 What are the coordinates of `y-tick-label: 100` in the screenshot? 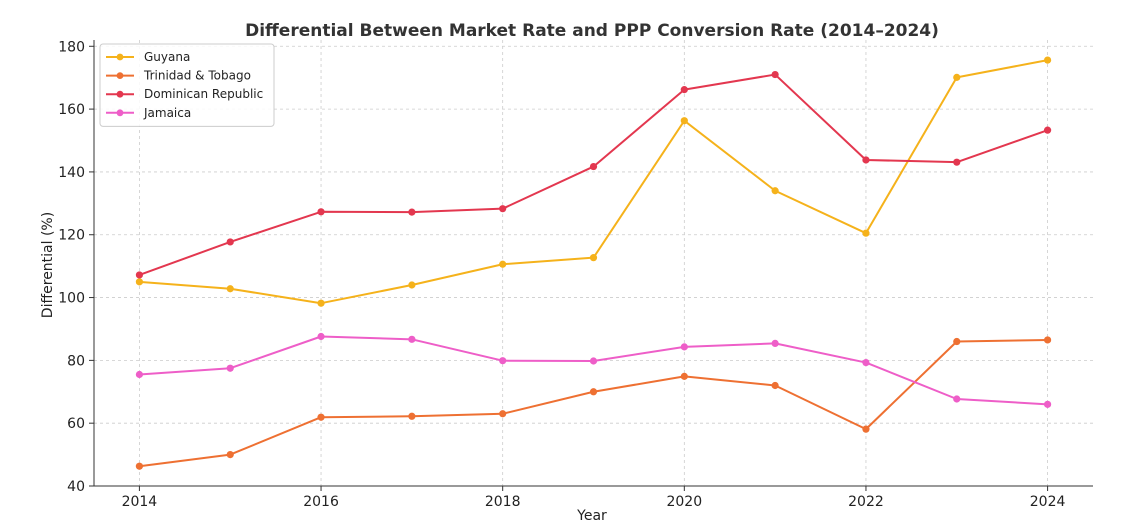 It's located at (71, 299).